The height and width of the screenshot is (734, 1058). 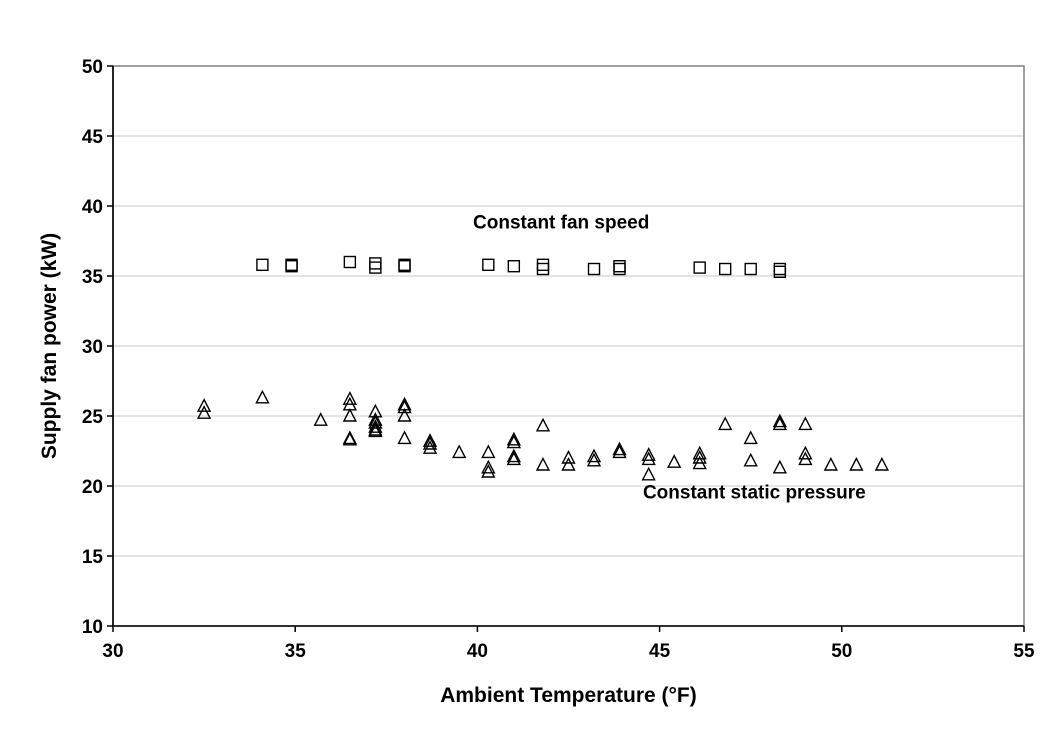 What do you see at coordinates (49, 346) in the screenshot?
I see `y-axis-title: Supply fan power (kW)` at bounding box center [49, 346].